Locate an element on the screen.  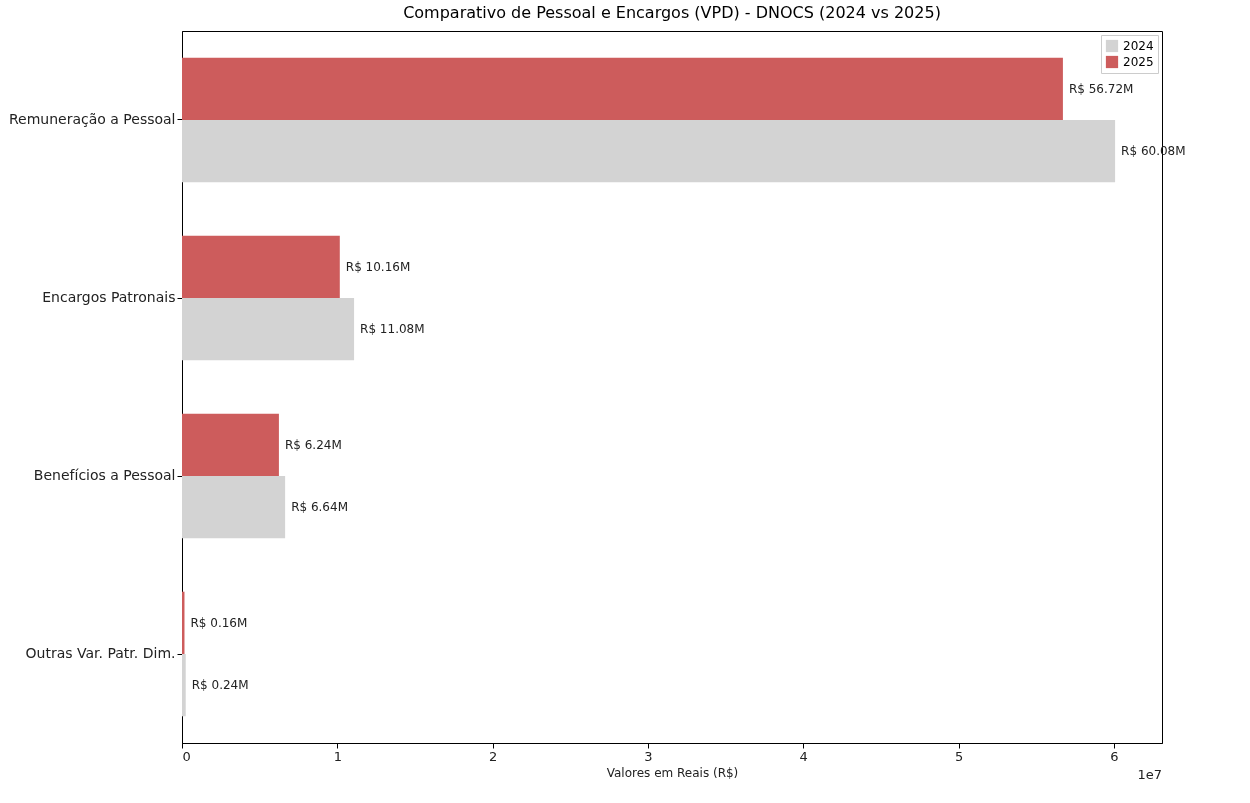
x-axis-title: Valores em Reais (R$) is located at coordinates (672, 772).